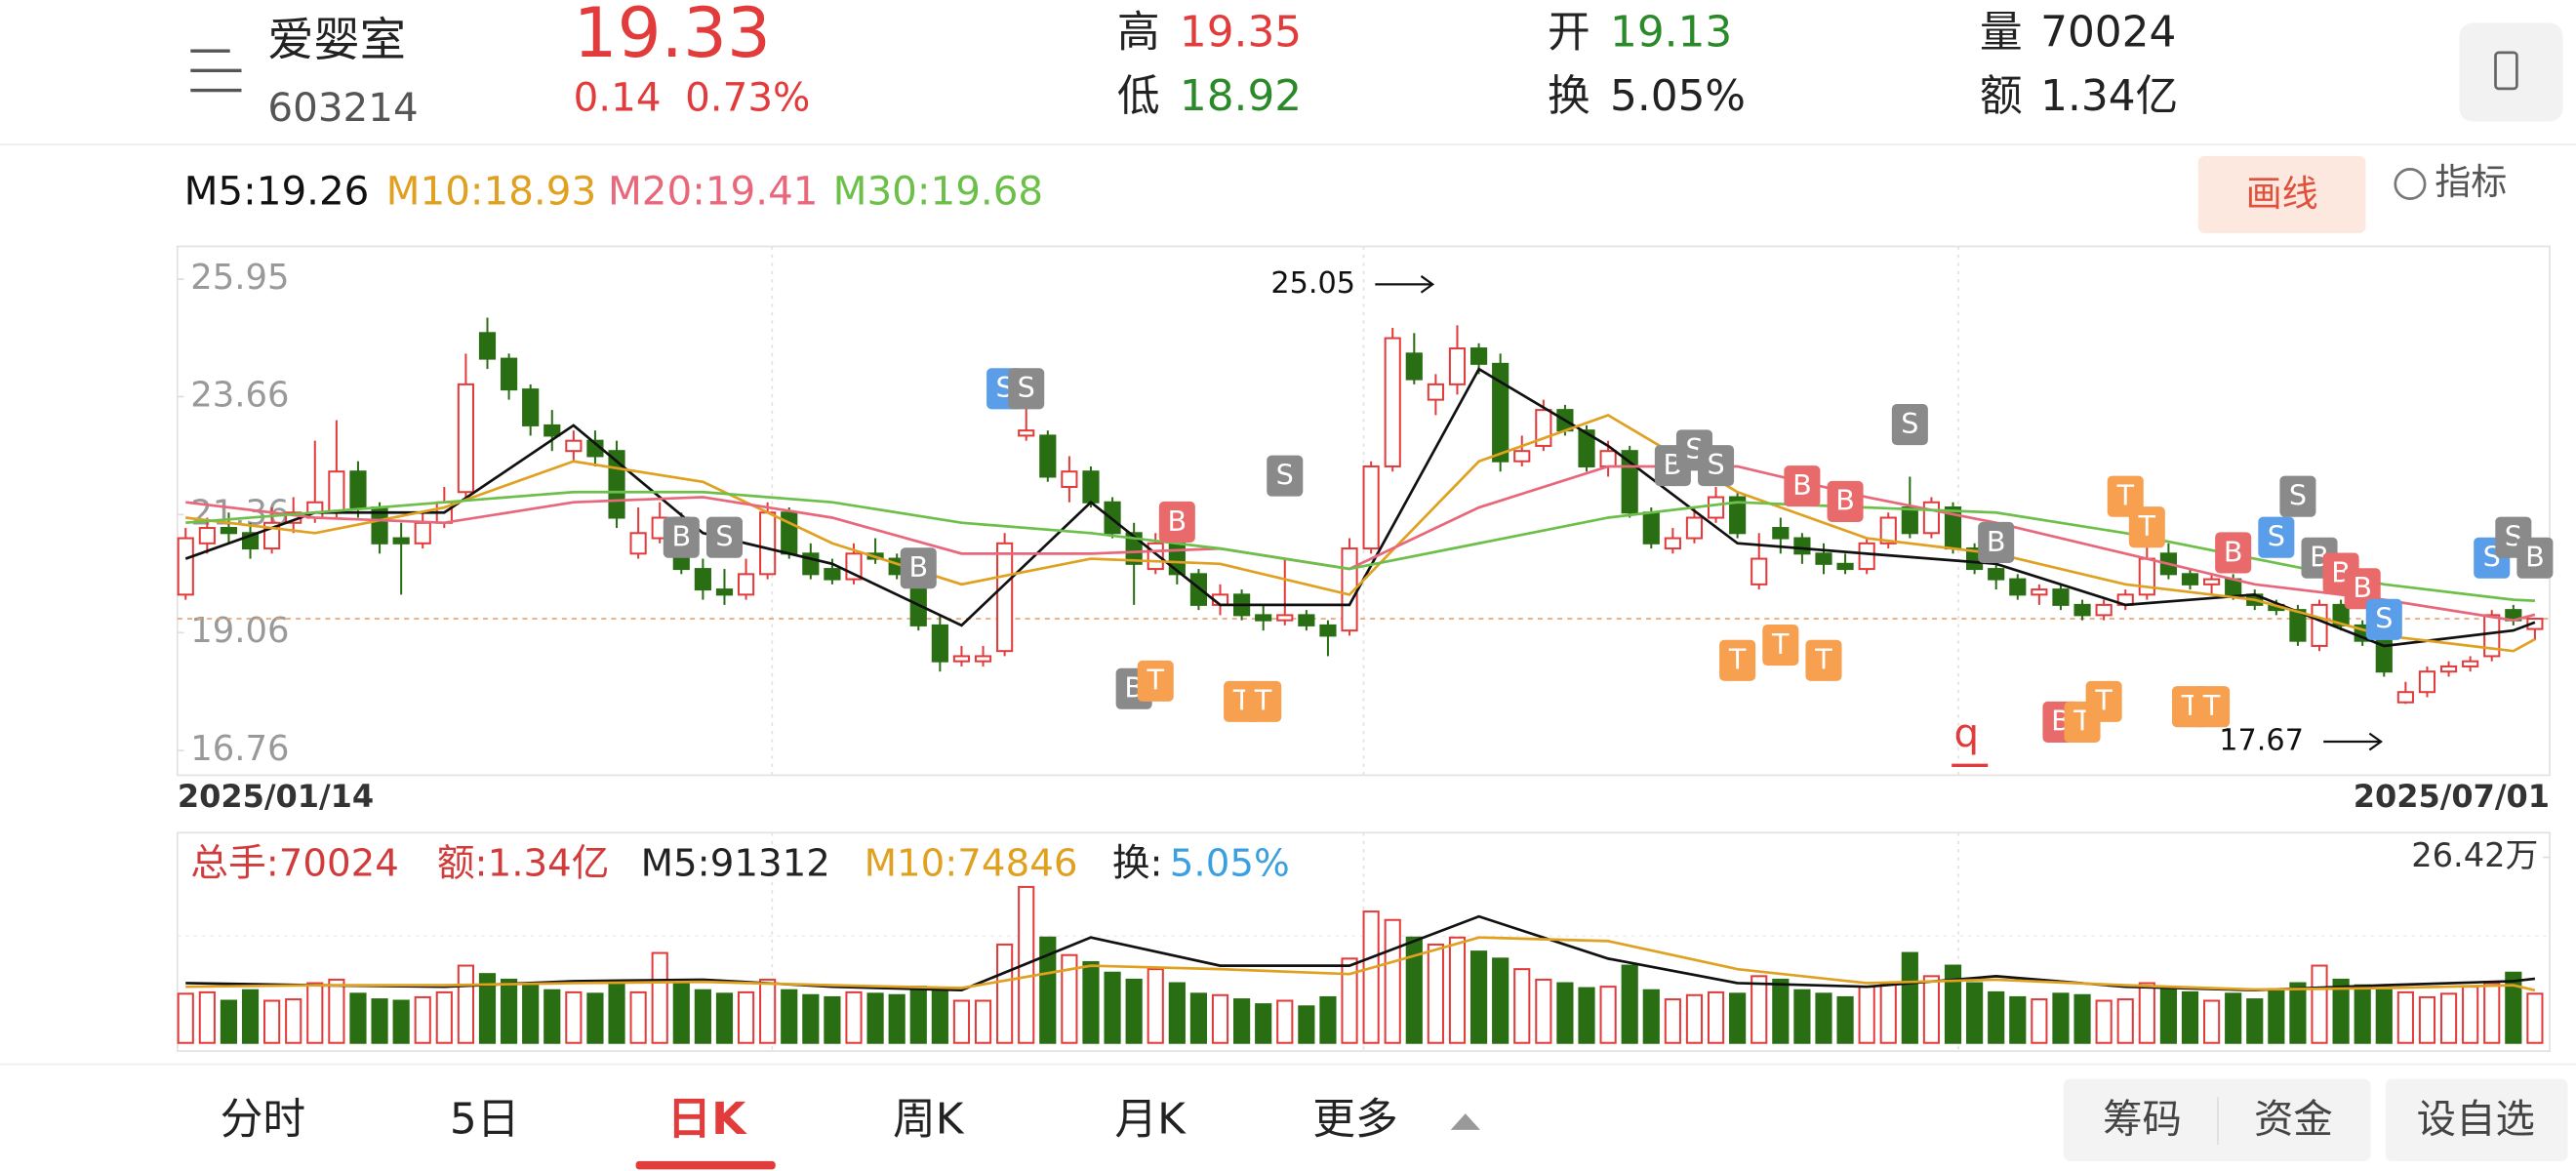 This screenshot has height=1171, width=2576. I want to click on quote-value: 19.13, so click(1671, 32).